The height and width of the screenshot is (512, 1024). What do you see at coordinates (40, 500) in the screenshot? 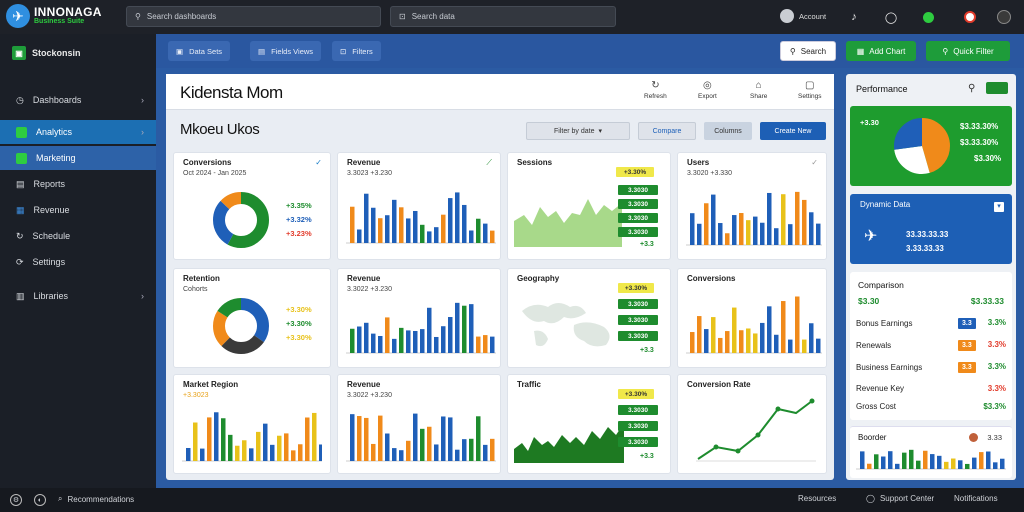
I see `theme-button: ◐` at bounding box center [40, 500].